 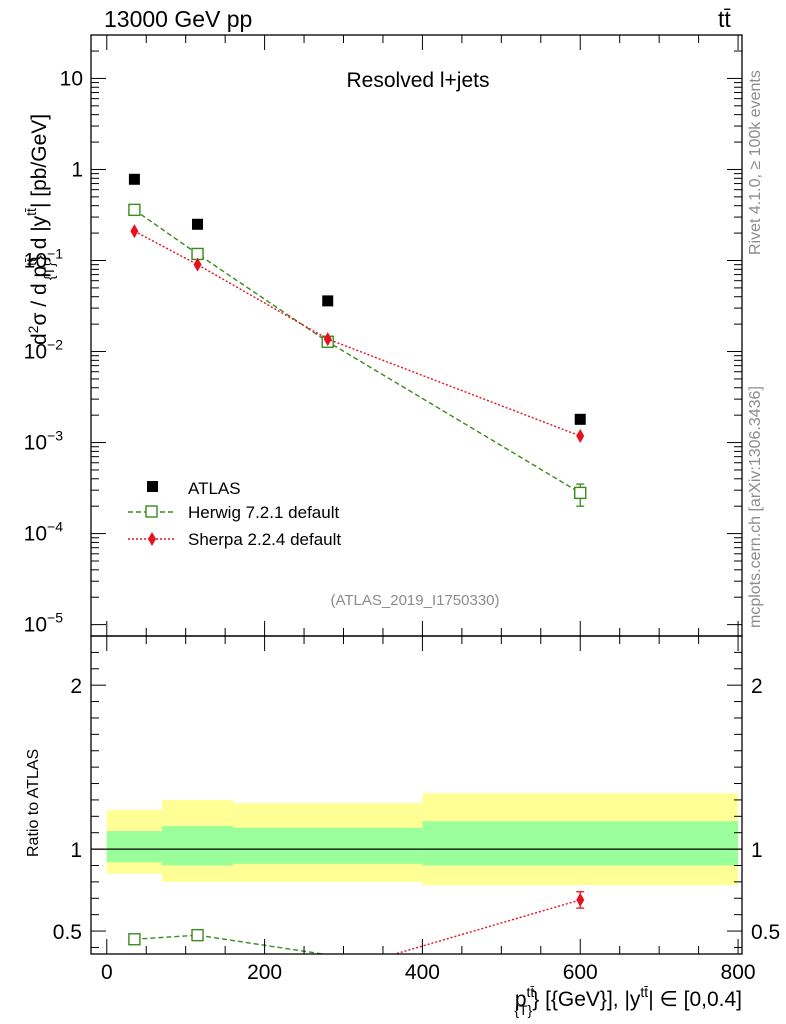 I want to click on ratio-content, so click(x=416, y=873).